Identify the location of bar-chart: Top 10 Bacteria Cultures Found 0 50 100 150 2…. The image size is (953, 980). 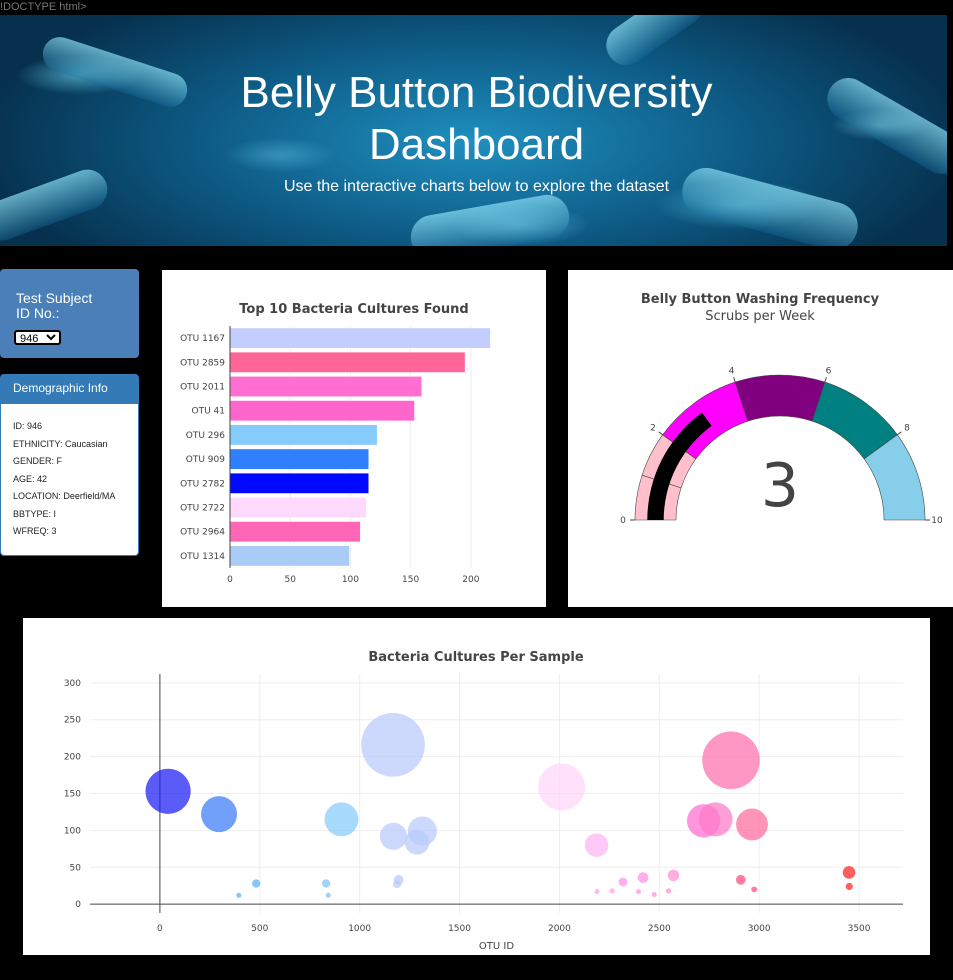
(335, 443).